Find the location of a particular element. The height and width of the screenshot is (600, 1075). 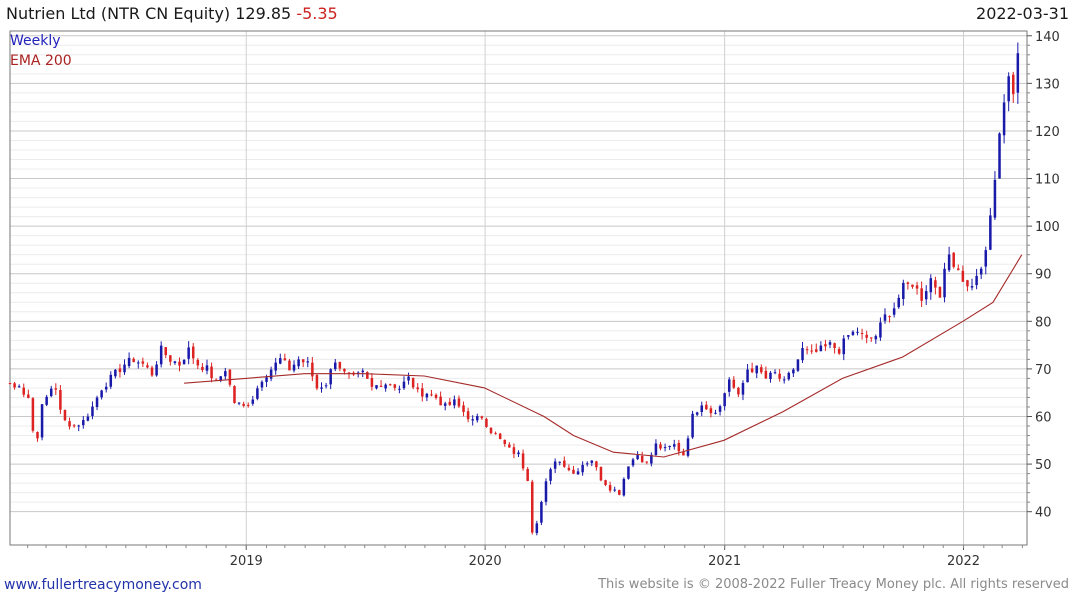

x-axis: 2019 2020 2021 2022 is located at coordinates (525, 557).